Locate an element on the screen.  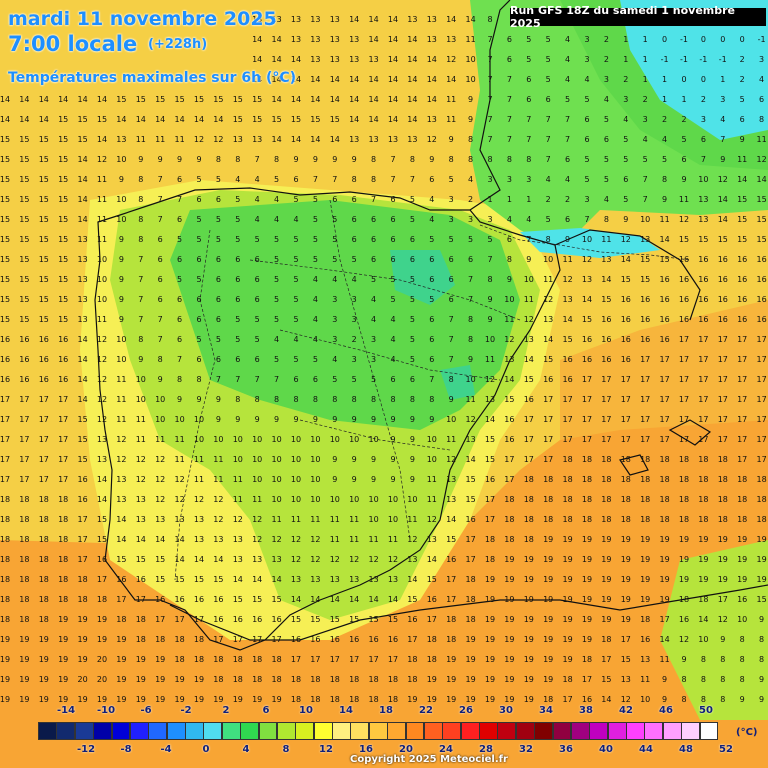
legend-label-bottom: 40 is located at coordinates (606, 749).